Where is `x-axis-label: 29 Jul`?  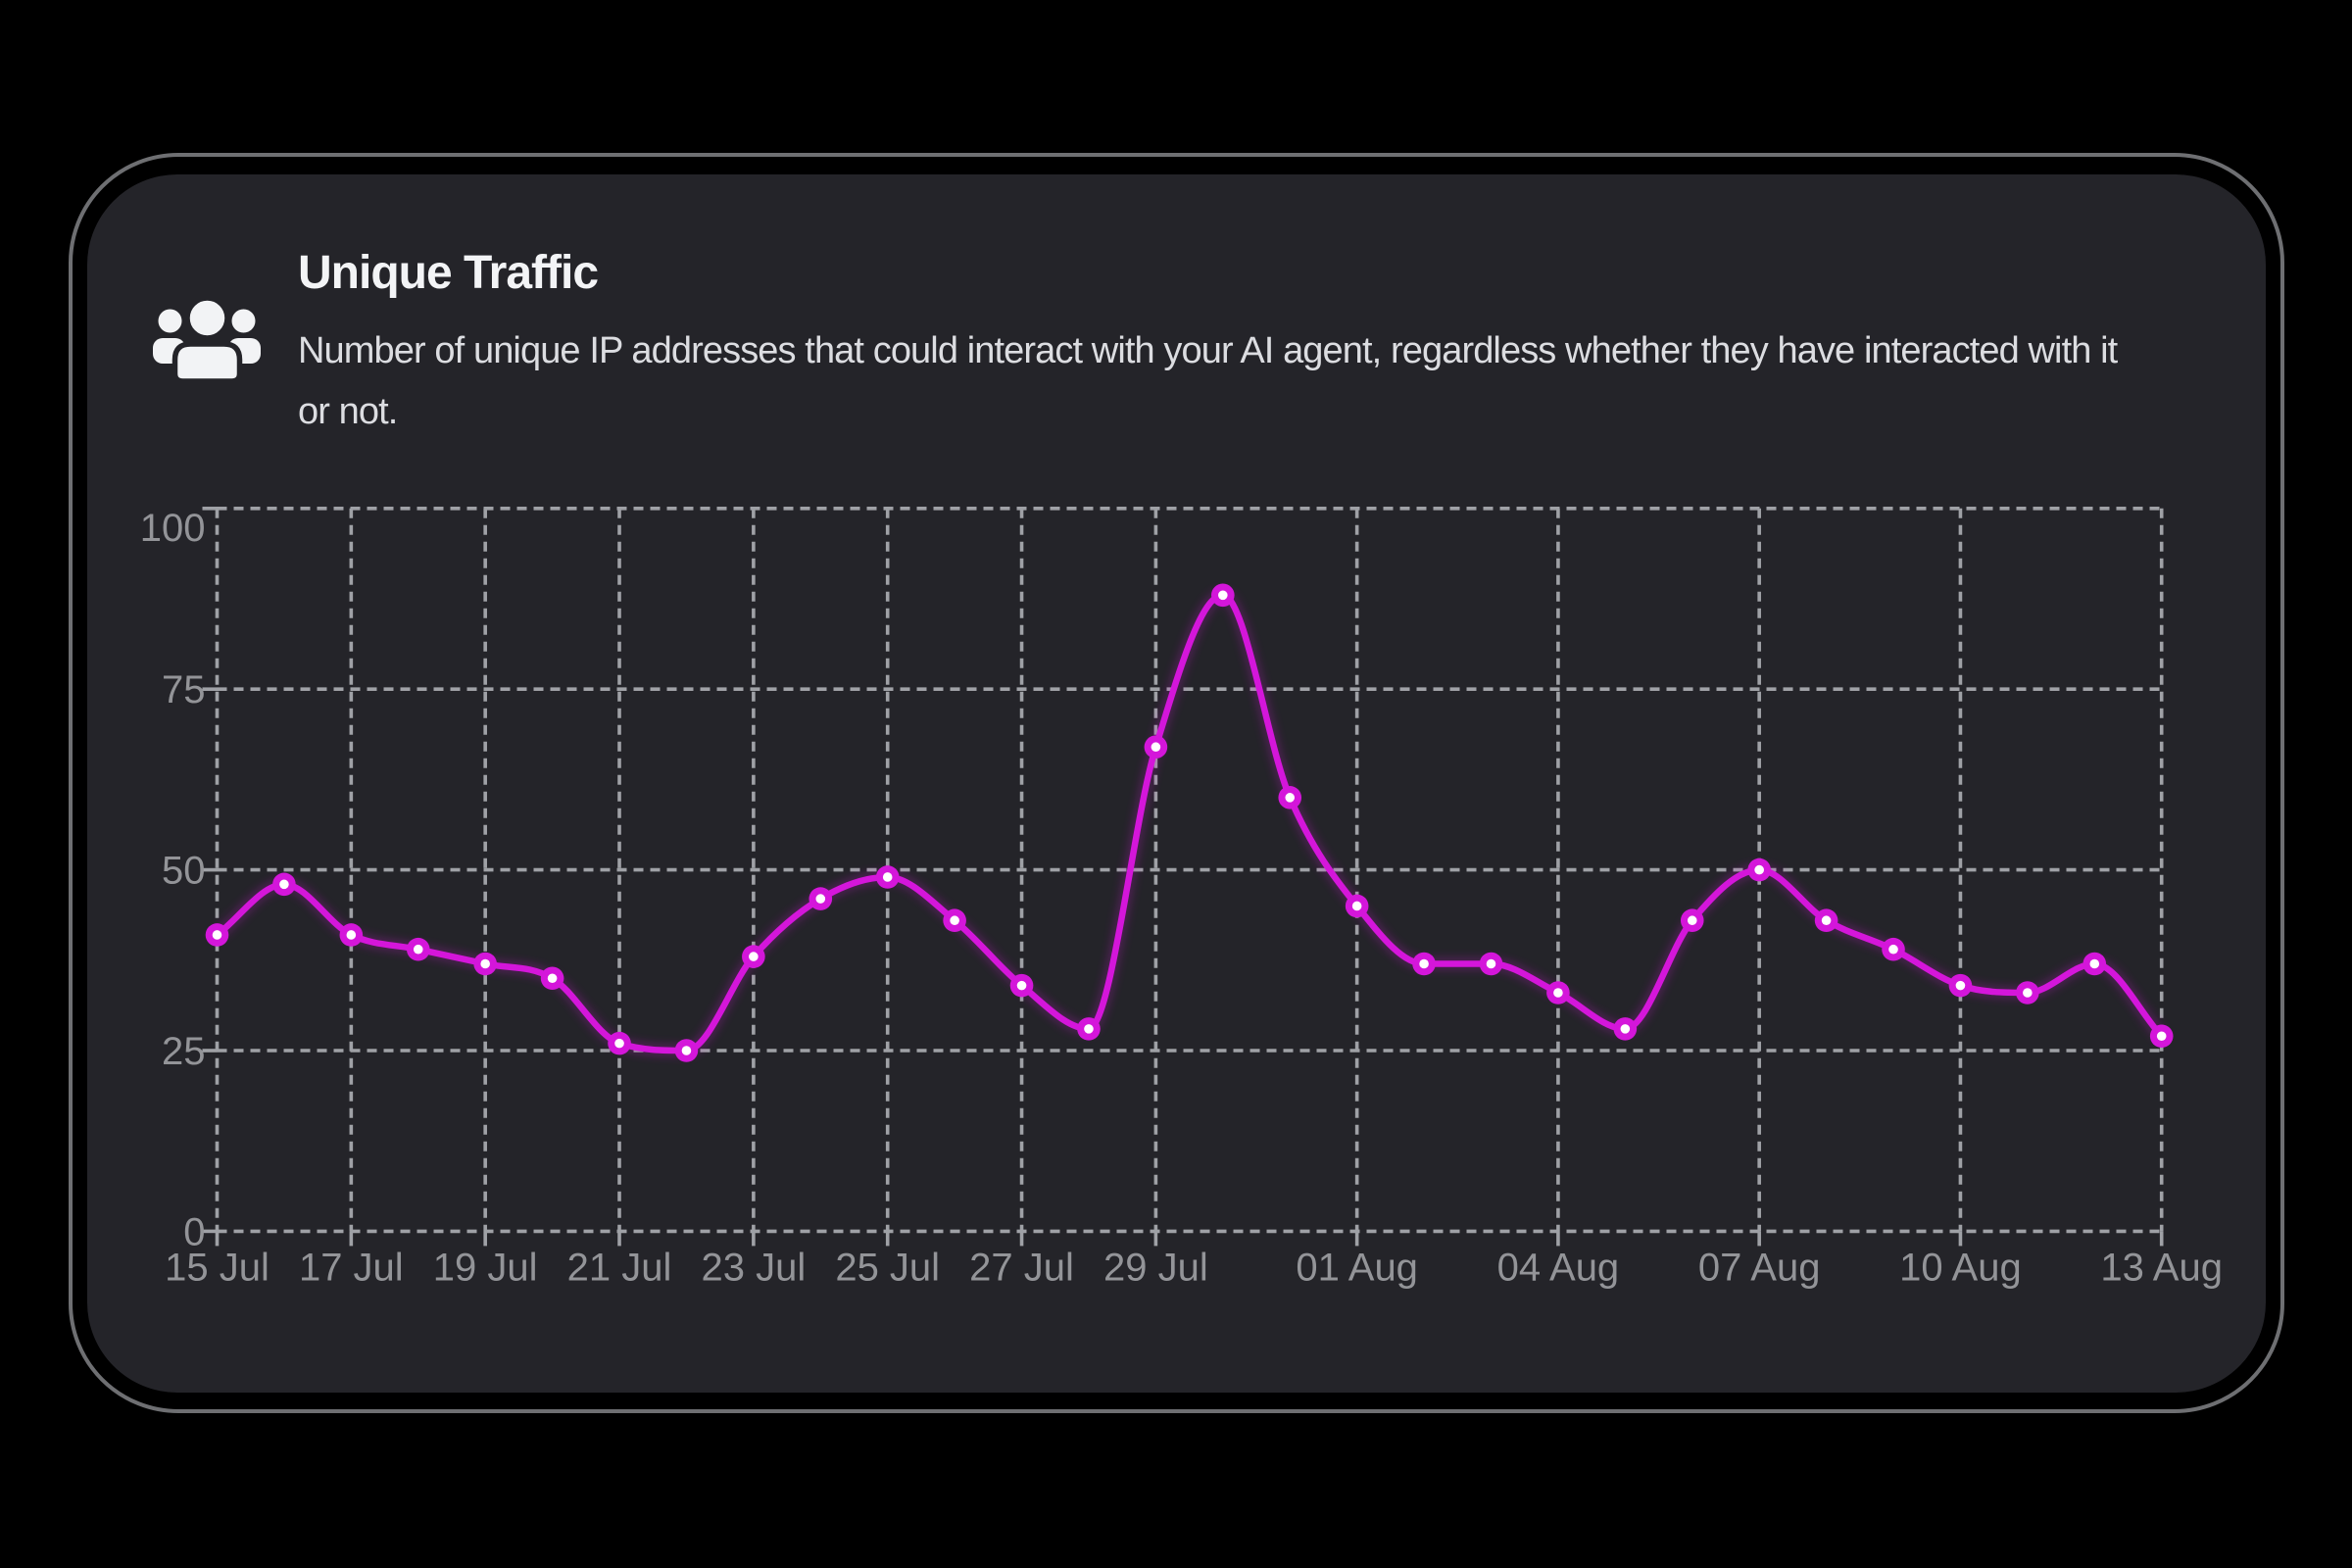 x-axis-label: 29 Jul is located at coordinates (1155, 1267).